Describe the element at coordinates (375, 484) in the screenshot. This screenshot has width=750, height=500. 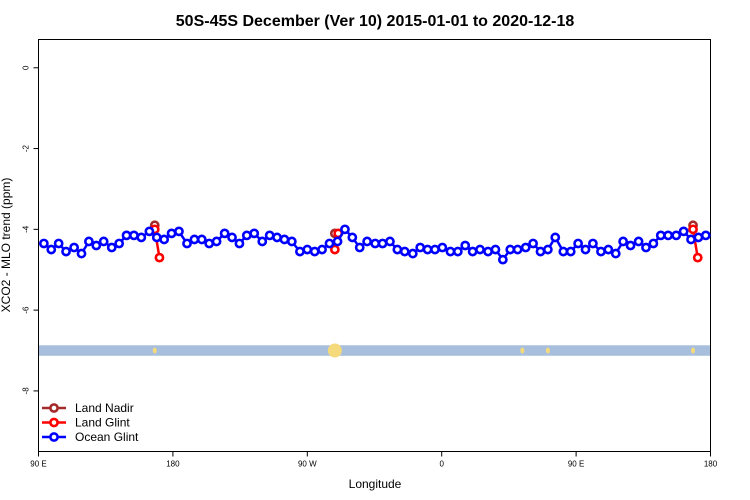
I see `x-axis-label: Longitude` at that location.